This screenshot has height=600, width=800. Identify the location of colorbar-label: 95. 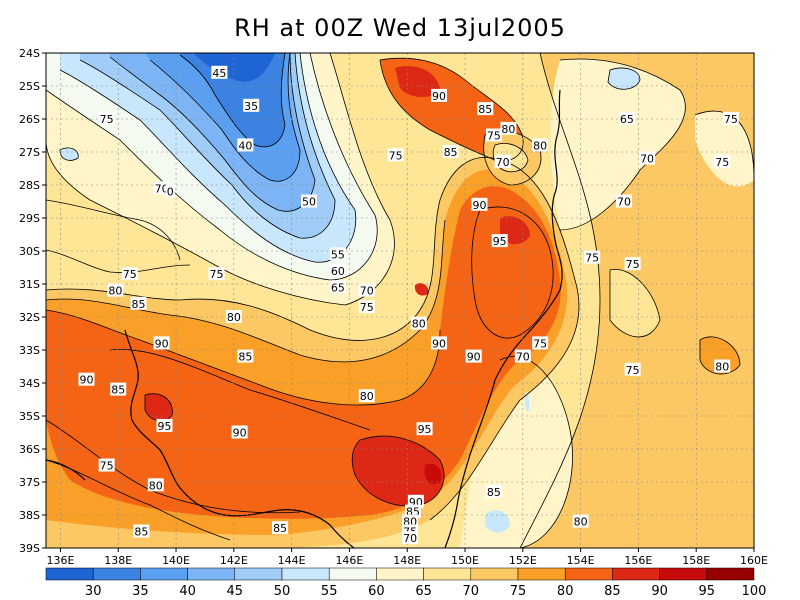
(707, 591).